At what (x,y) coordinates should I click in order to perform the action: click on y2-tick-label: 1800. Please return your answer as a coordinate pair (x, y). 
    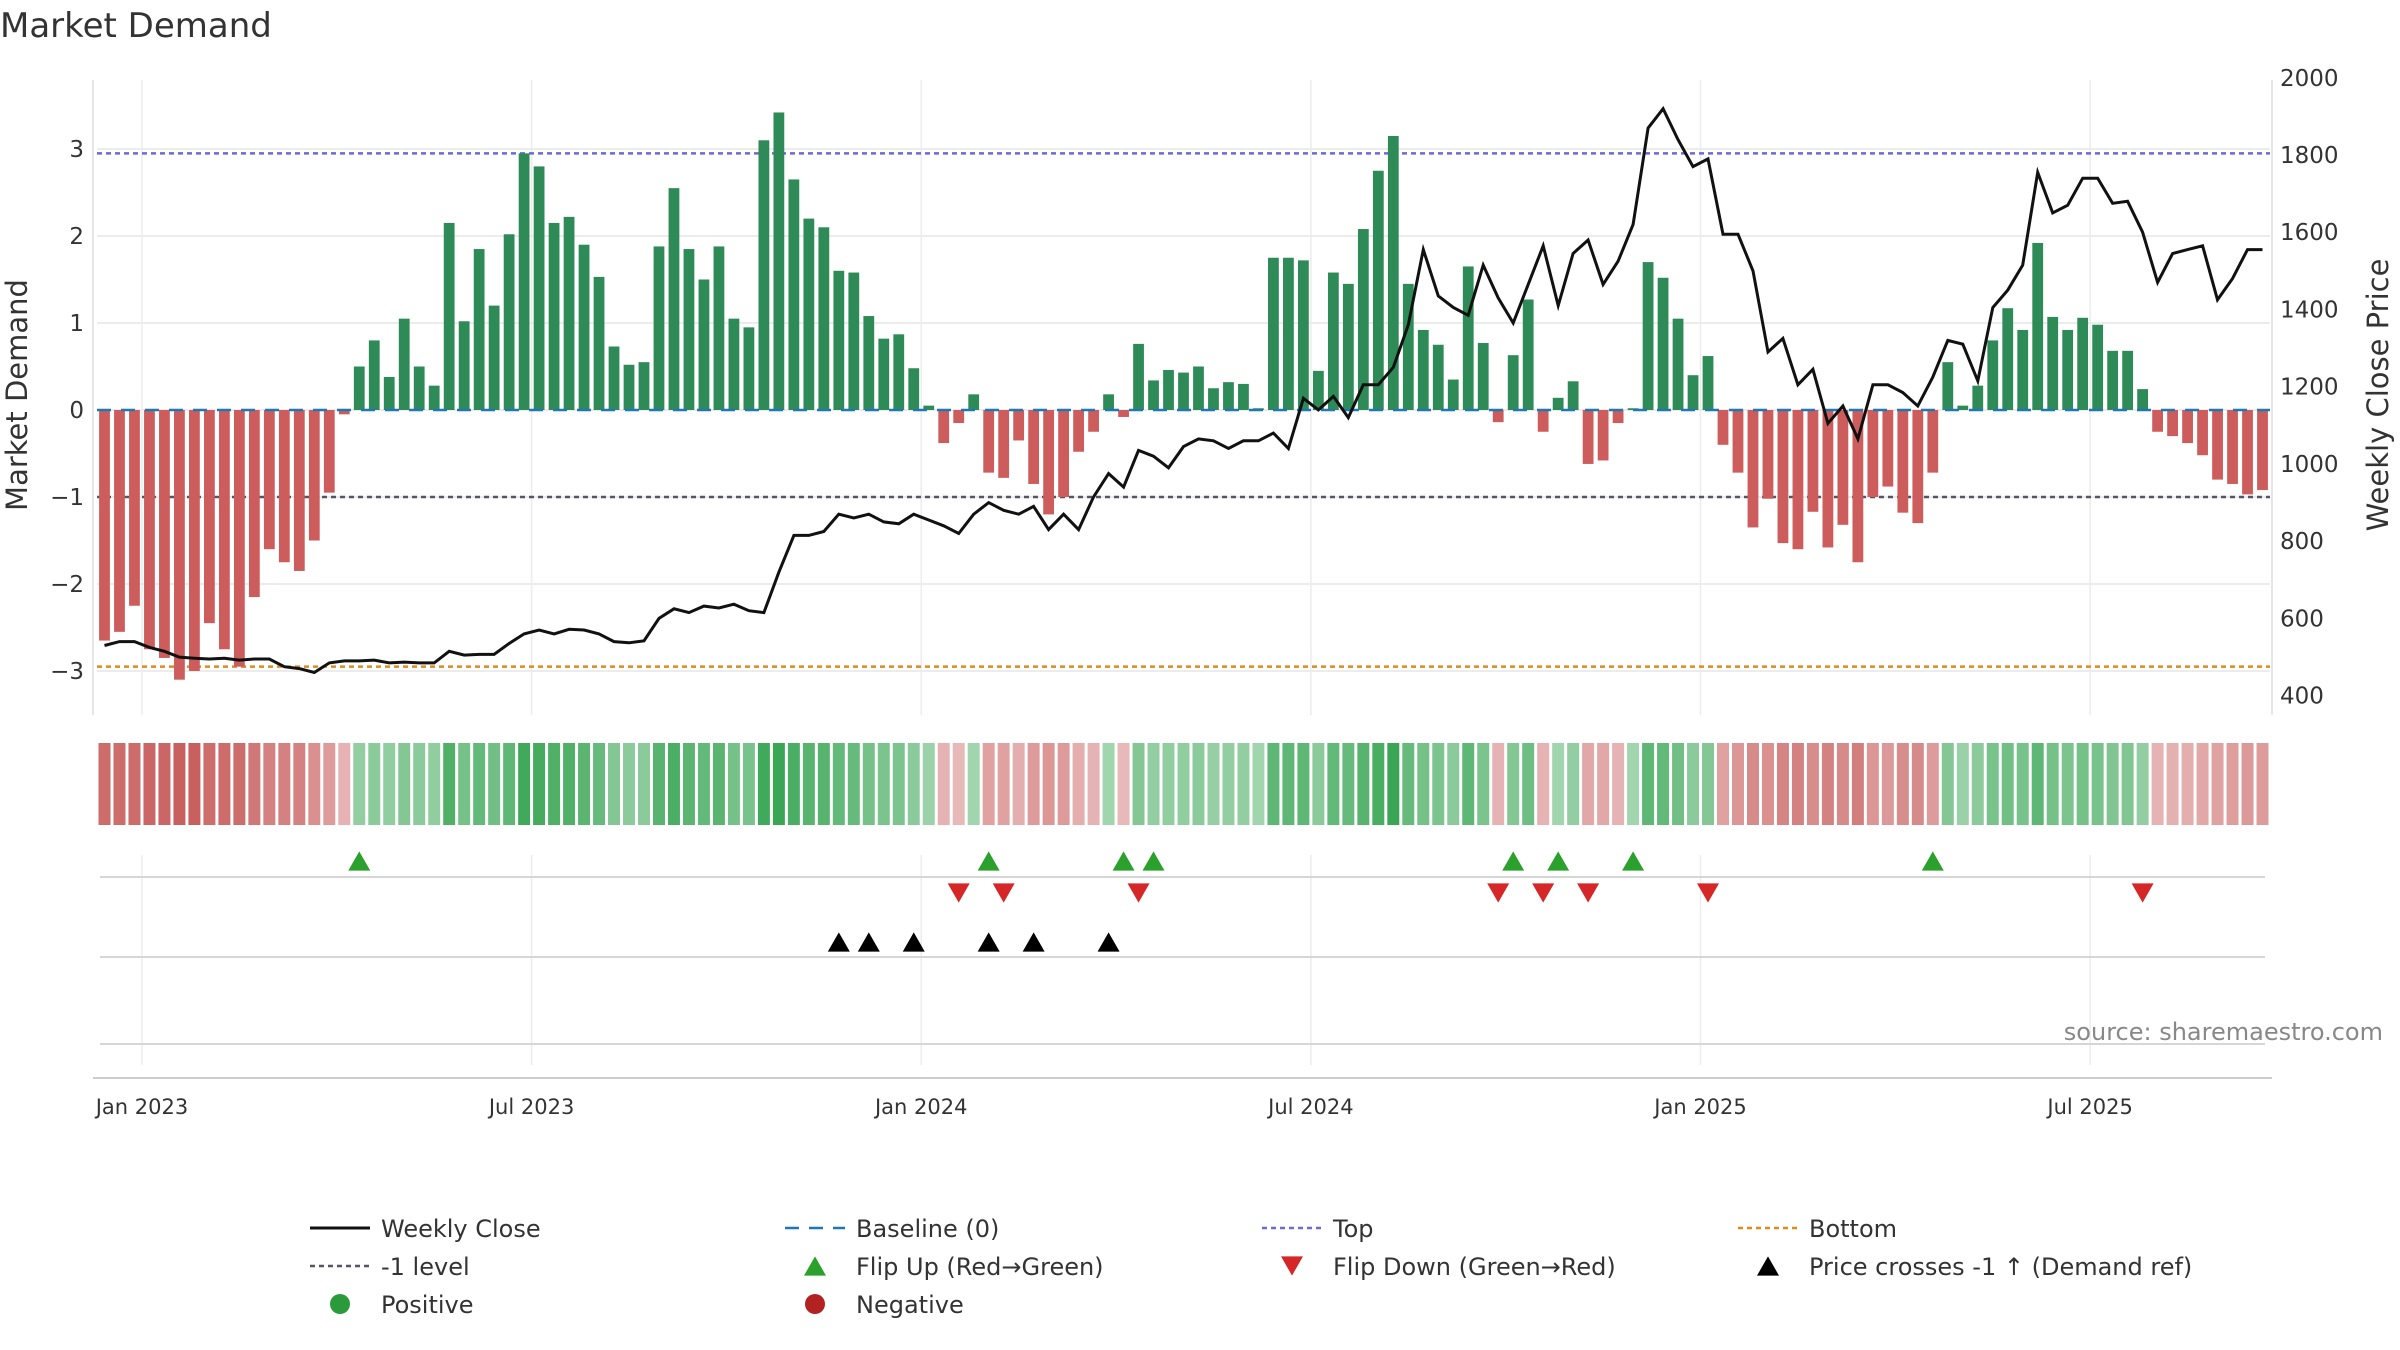
    Looking at the image, I should click on (2309, 156).